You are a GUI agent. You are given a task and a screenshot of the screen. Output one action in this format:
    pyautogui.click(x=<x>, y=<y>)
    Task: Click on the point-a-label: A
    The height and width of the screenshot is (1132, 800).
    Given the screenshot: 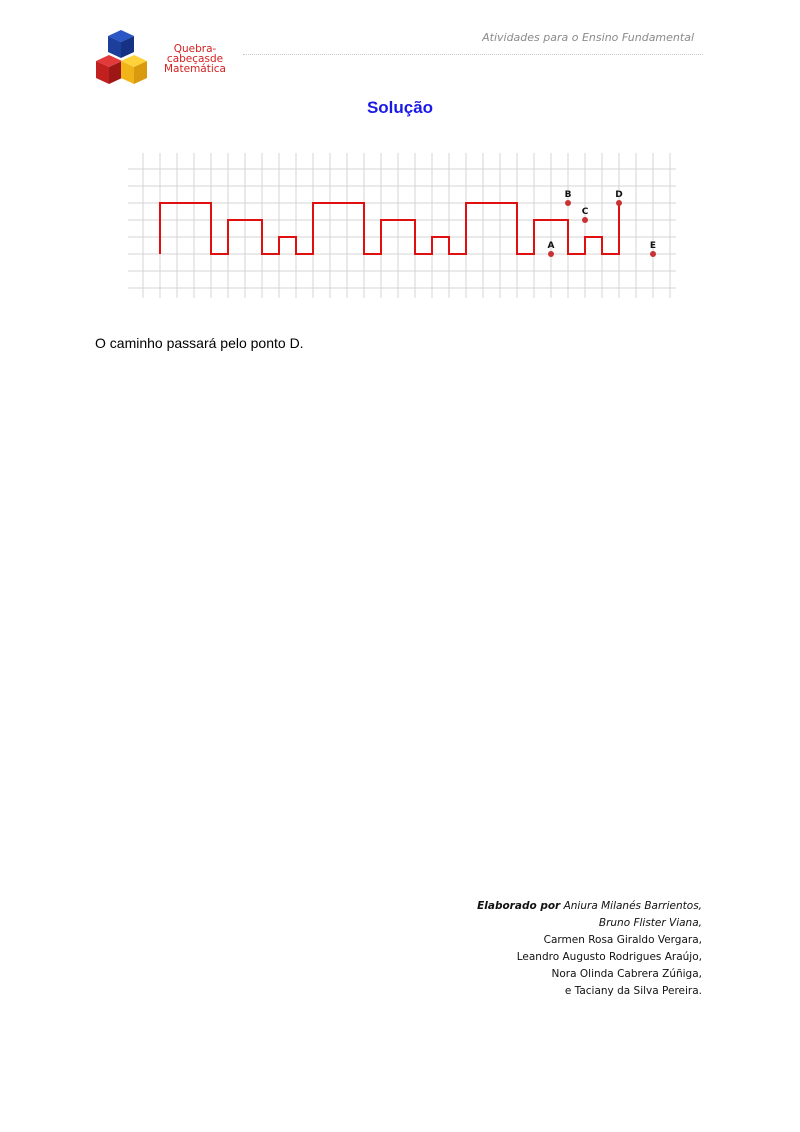 What is the action you would take?
    pyautogui.click(x=551, y=246)
    